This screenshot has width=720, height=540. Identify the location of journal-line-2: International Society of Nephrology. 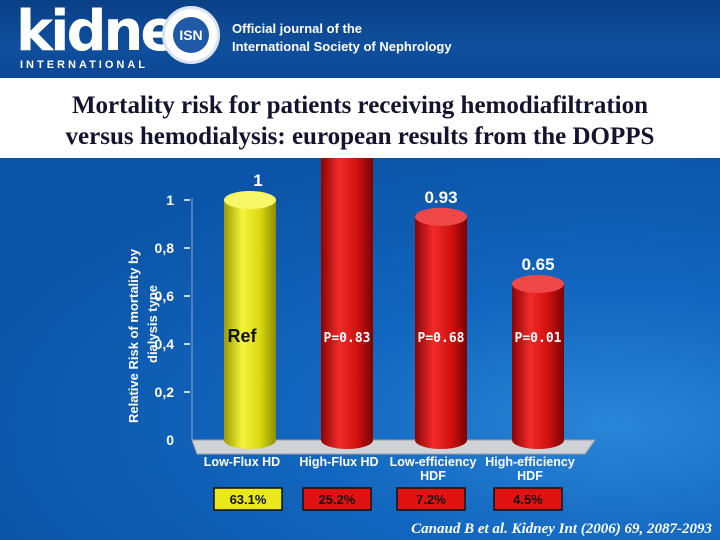
(342, 46).